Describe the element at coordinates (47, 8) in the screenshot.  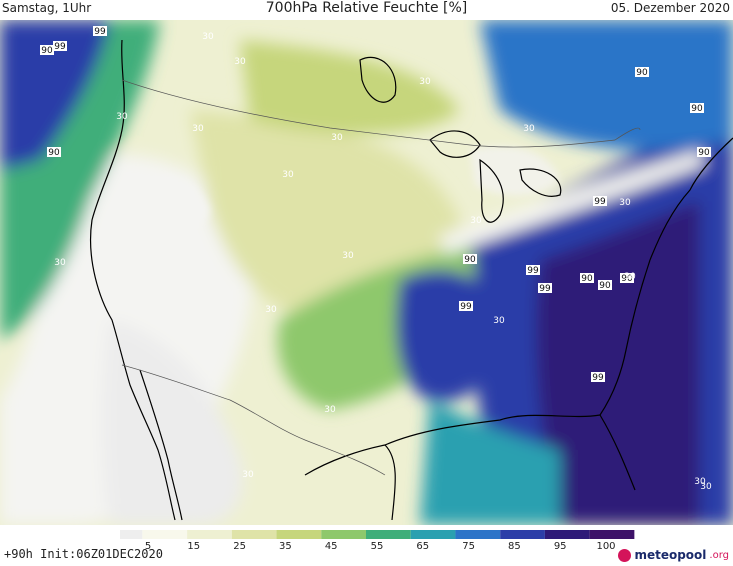
I see `forecast-time: Samstag, 1Uhr` at that location.